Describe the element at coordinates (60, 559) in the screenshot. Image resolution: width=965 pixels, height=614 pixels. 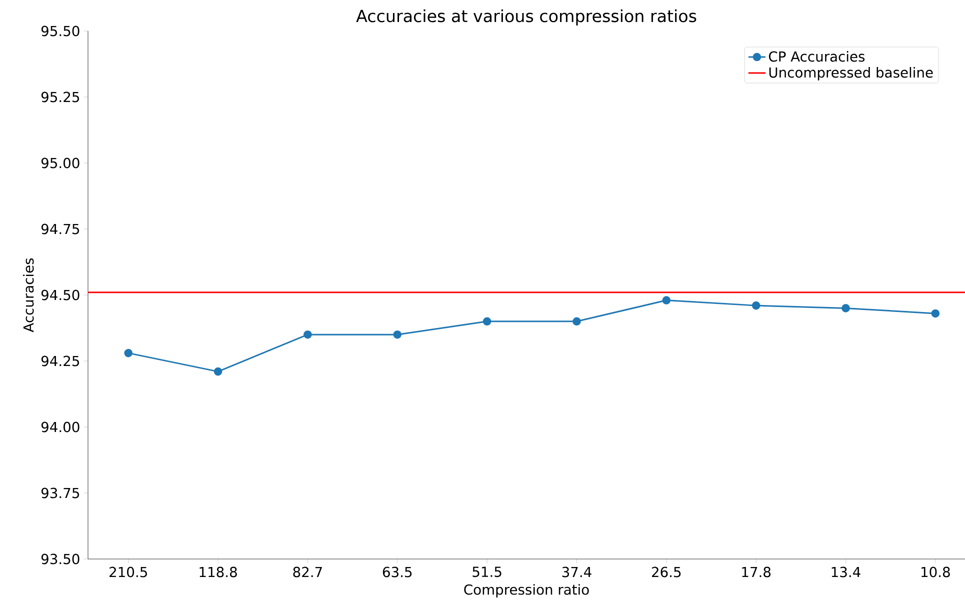
I see `y-tick-label: 93.50` at that location.